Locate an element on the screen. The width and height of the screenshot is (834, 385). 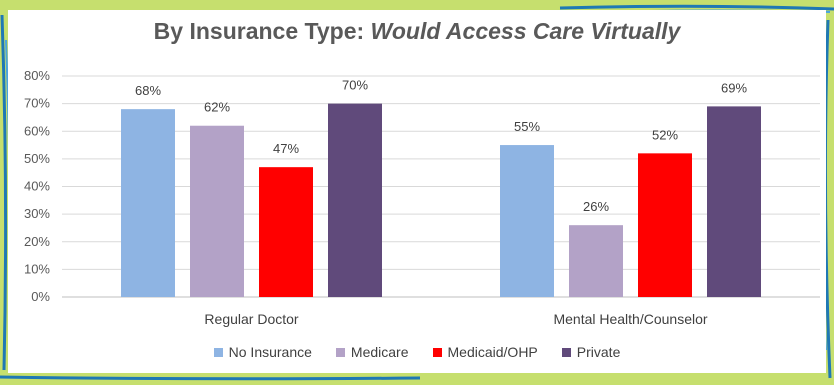
data-label: 52% is located at coordinates (665, 134).